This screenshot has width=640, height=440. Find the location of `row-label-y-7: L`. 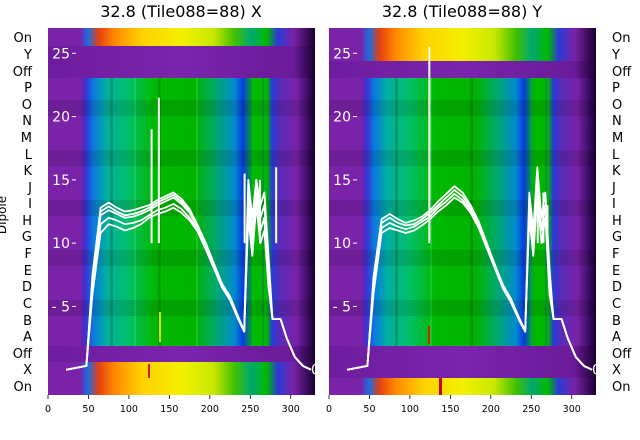

row-label-y-7: L is located at coordinates (616, 155).